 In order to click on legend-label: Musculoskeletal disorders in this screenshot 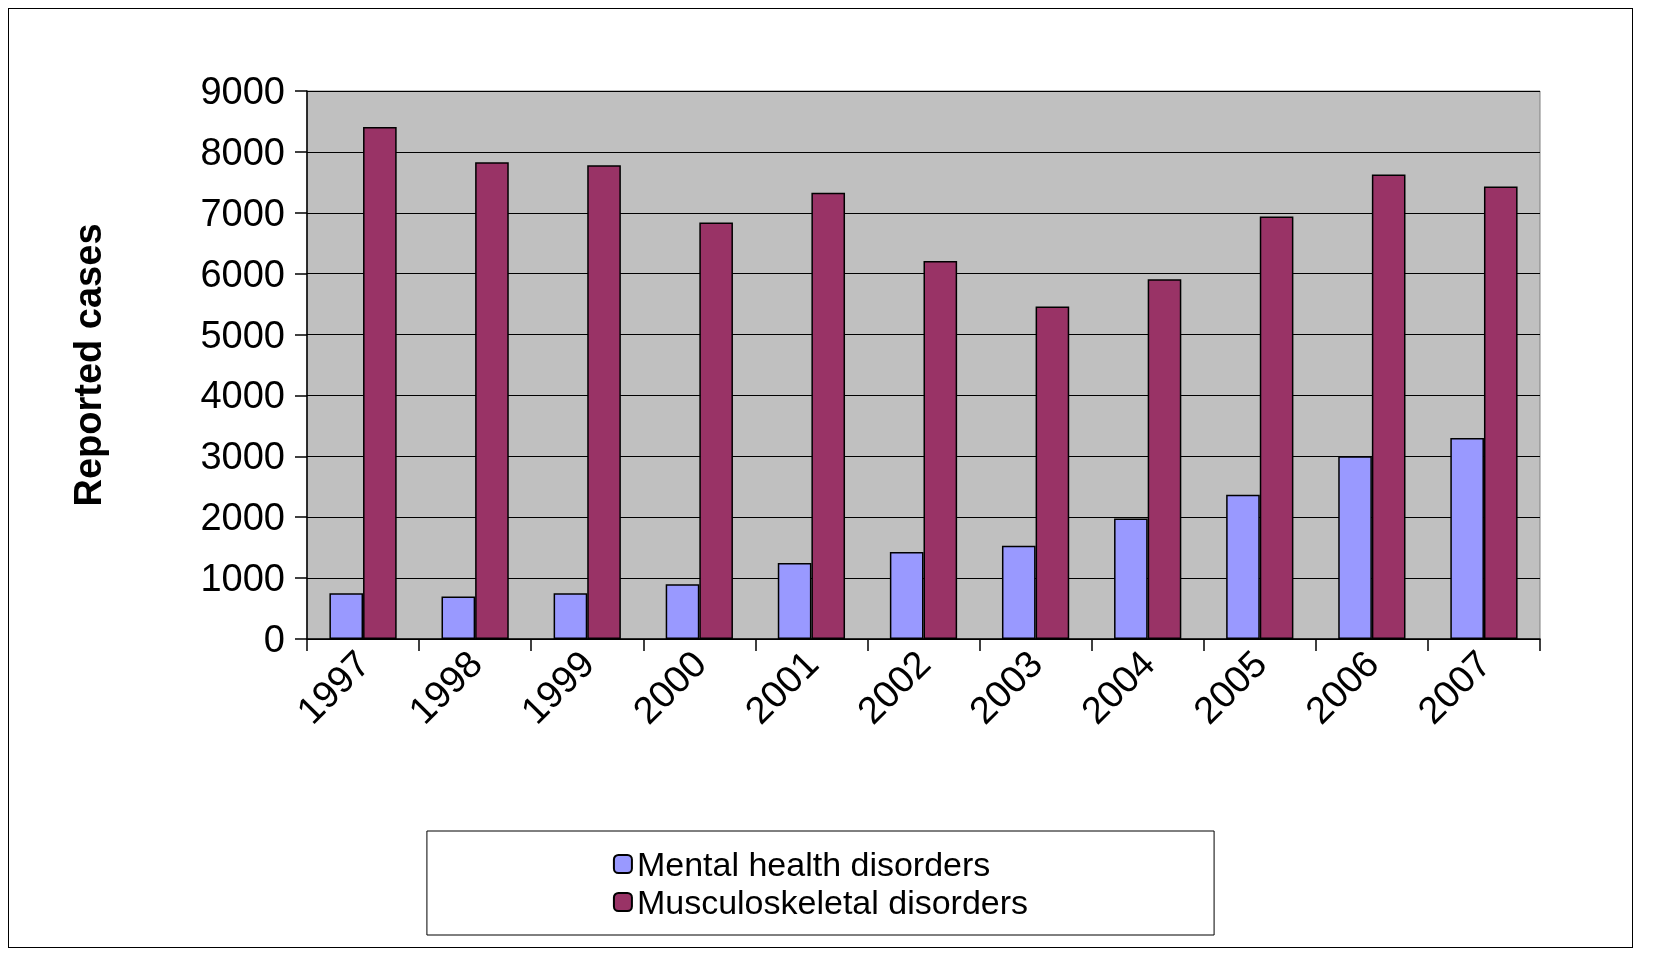, I will do `click(832, 902)`.